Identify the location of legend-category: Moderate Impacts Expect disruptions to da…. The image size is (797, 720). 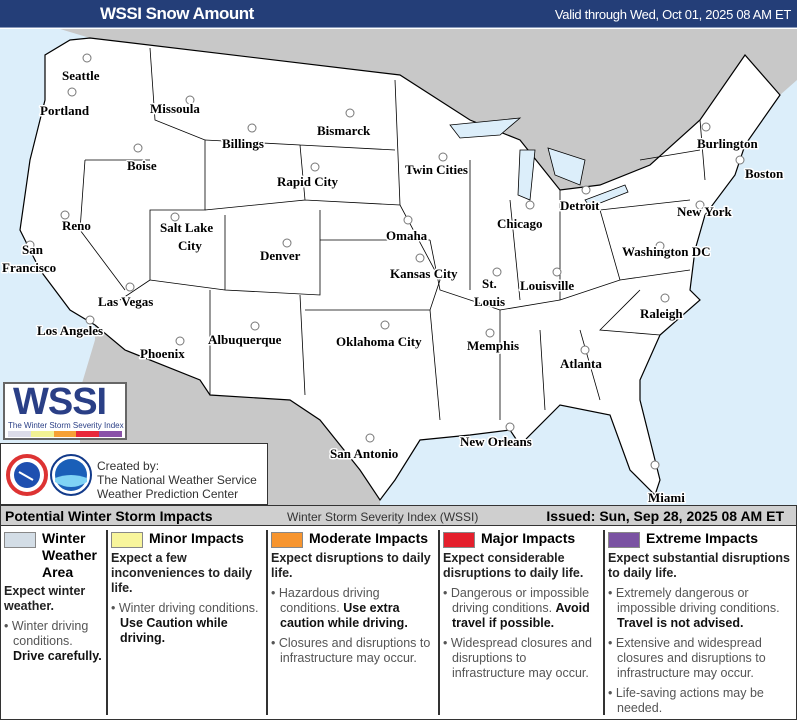
(352, 622).